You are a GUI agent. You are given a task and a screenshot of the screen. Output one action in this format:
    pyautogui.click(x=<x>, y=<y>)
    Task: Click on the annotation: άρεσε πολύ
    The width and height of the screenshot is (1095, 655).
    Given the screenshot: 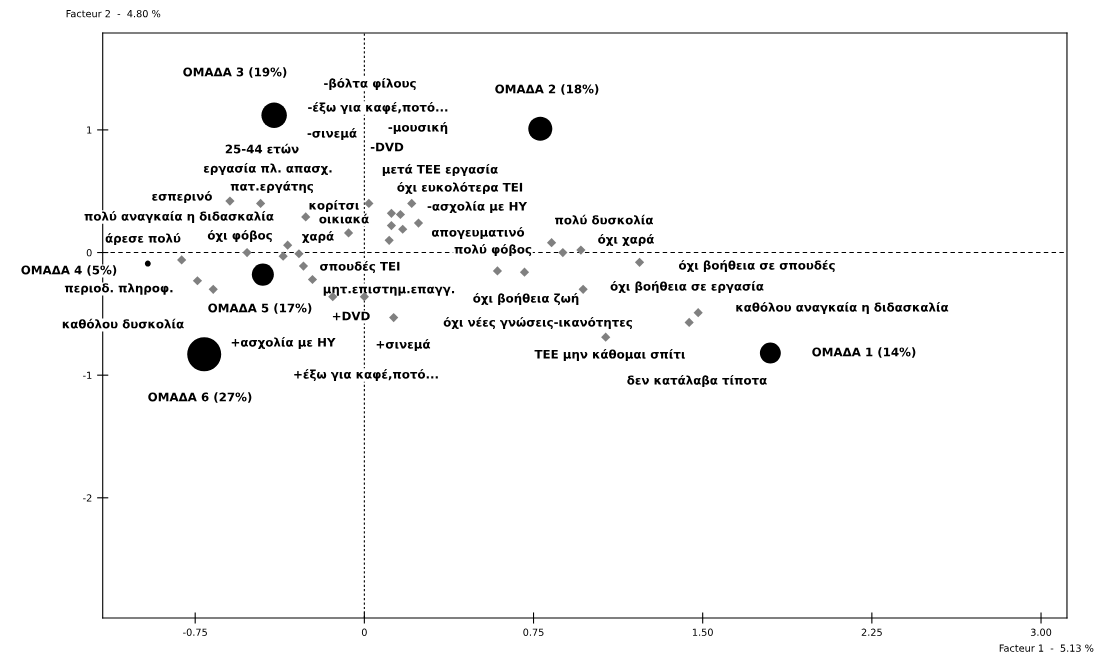 What is the action you would take?
    pyautogui.click(x=143, y=239)
    